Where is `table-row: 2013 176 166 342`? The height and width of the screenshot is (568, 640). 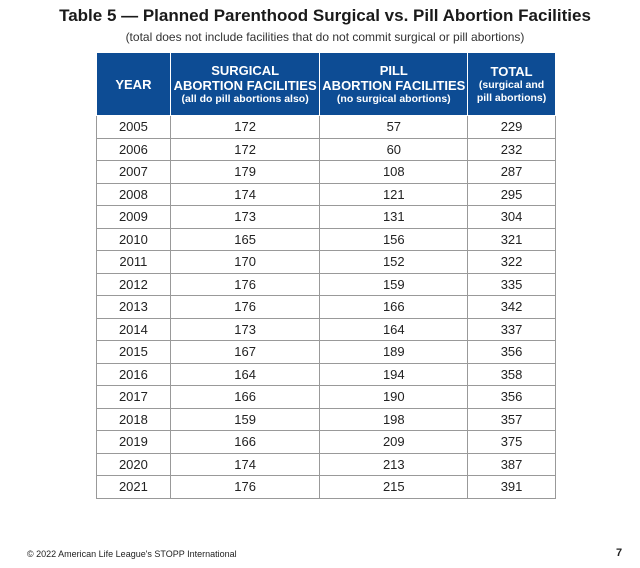 table-row: 2013 176 166 342 is located at coordinates (326, 307).